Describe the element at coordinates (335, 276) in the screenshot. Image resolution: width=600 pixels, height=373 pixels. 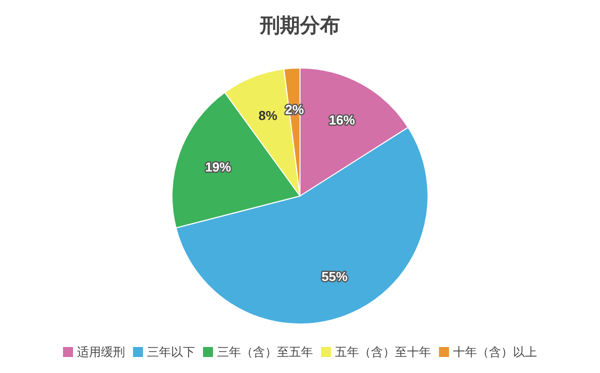
I see `data-label: 55%` at that location.